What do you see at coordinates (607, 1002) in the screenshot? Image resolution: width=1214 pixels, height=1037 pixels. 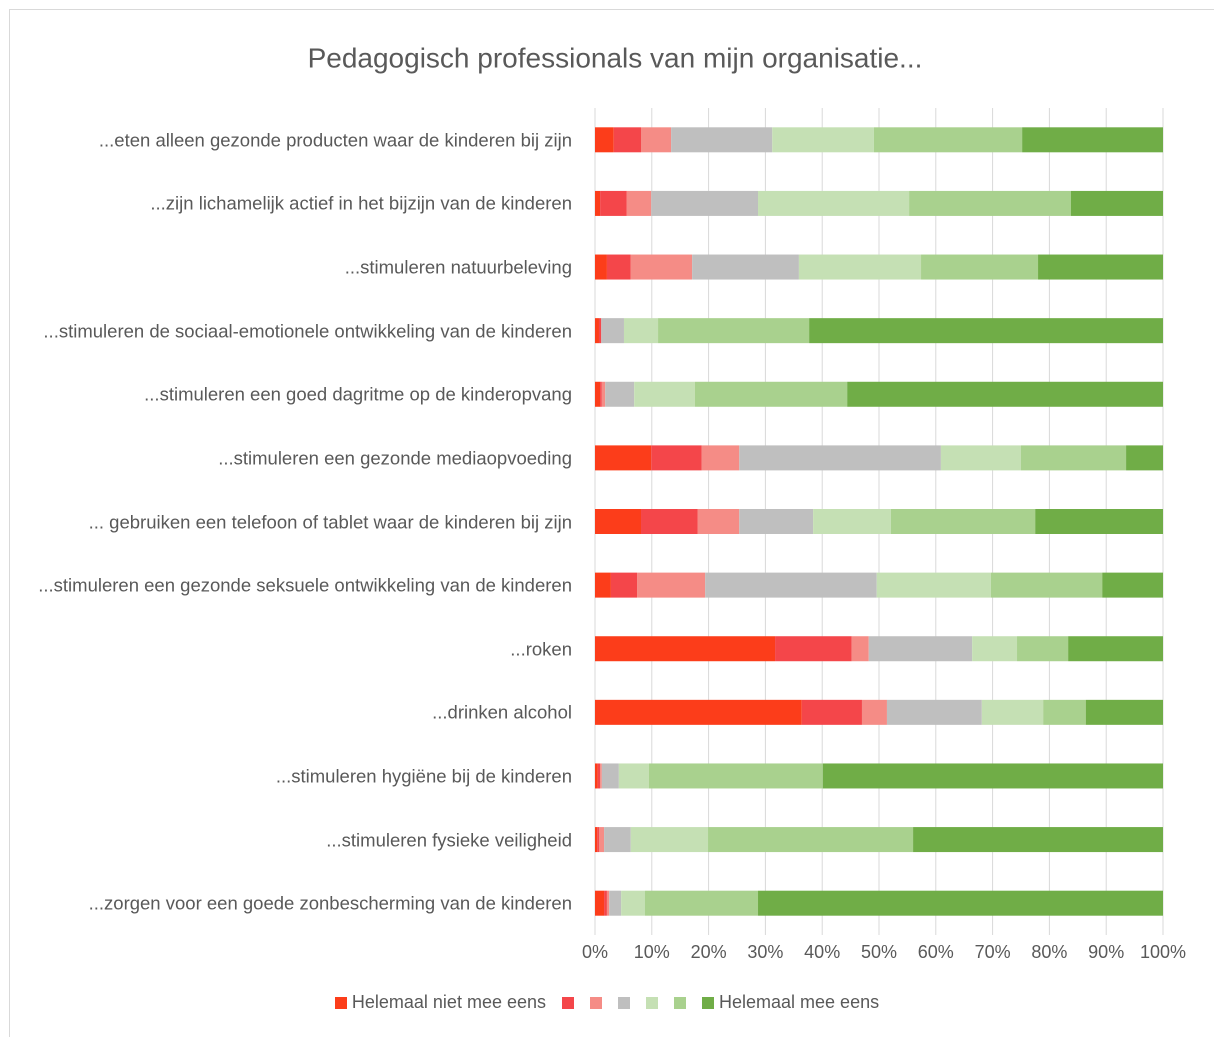 I see `legend: Helemaal niet mee eens Helemaal mee eens` at bounding box center [607, 1002].